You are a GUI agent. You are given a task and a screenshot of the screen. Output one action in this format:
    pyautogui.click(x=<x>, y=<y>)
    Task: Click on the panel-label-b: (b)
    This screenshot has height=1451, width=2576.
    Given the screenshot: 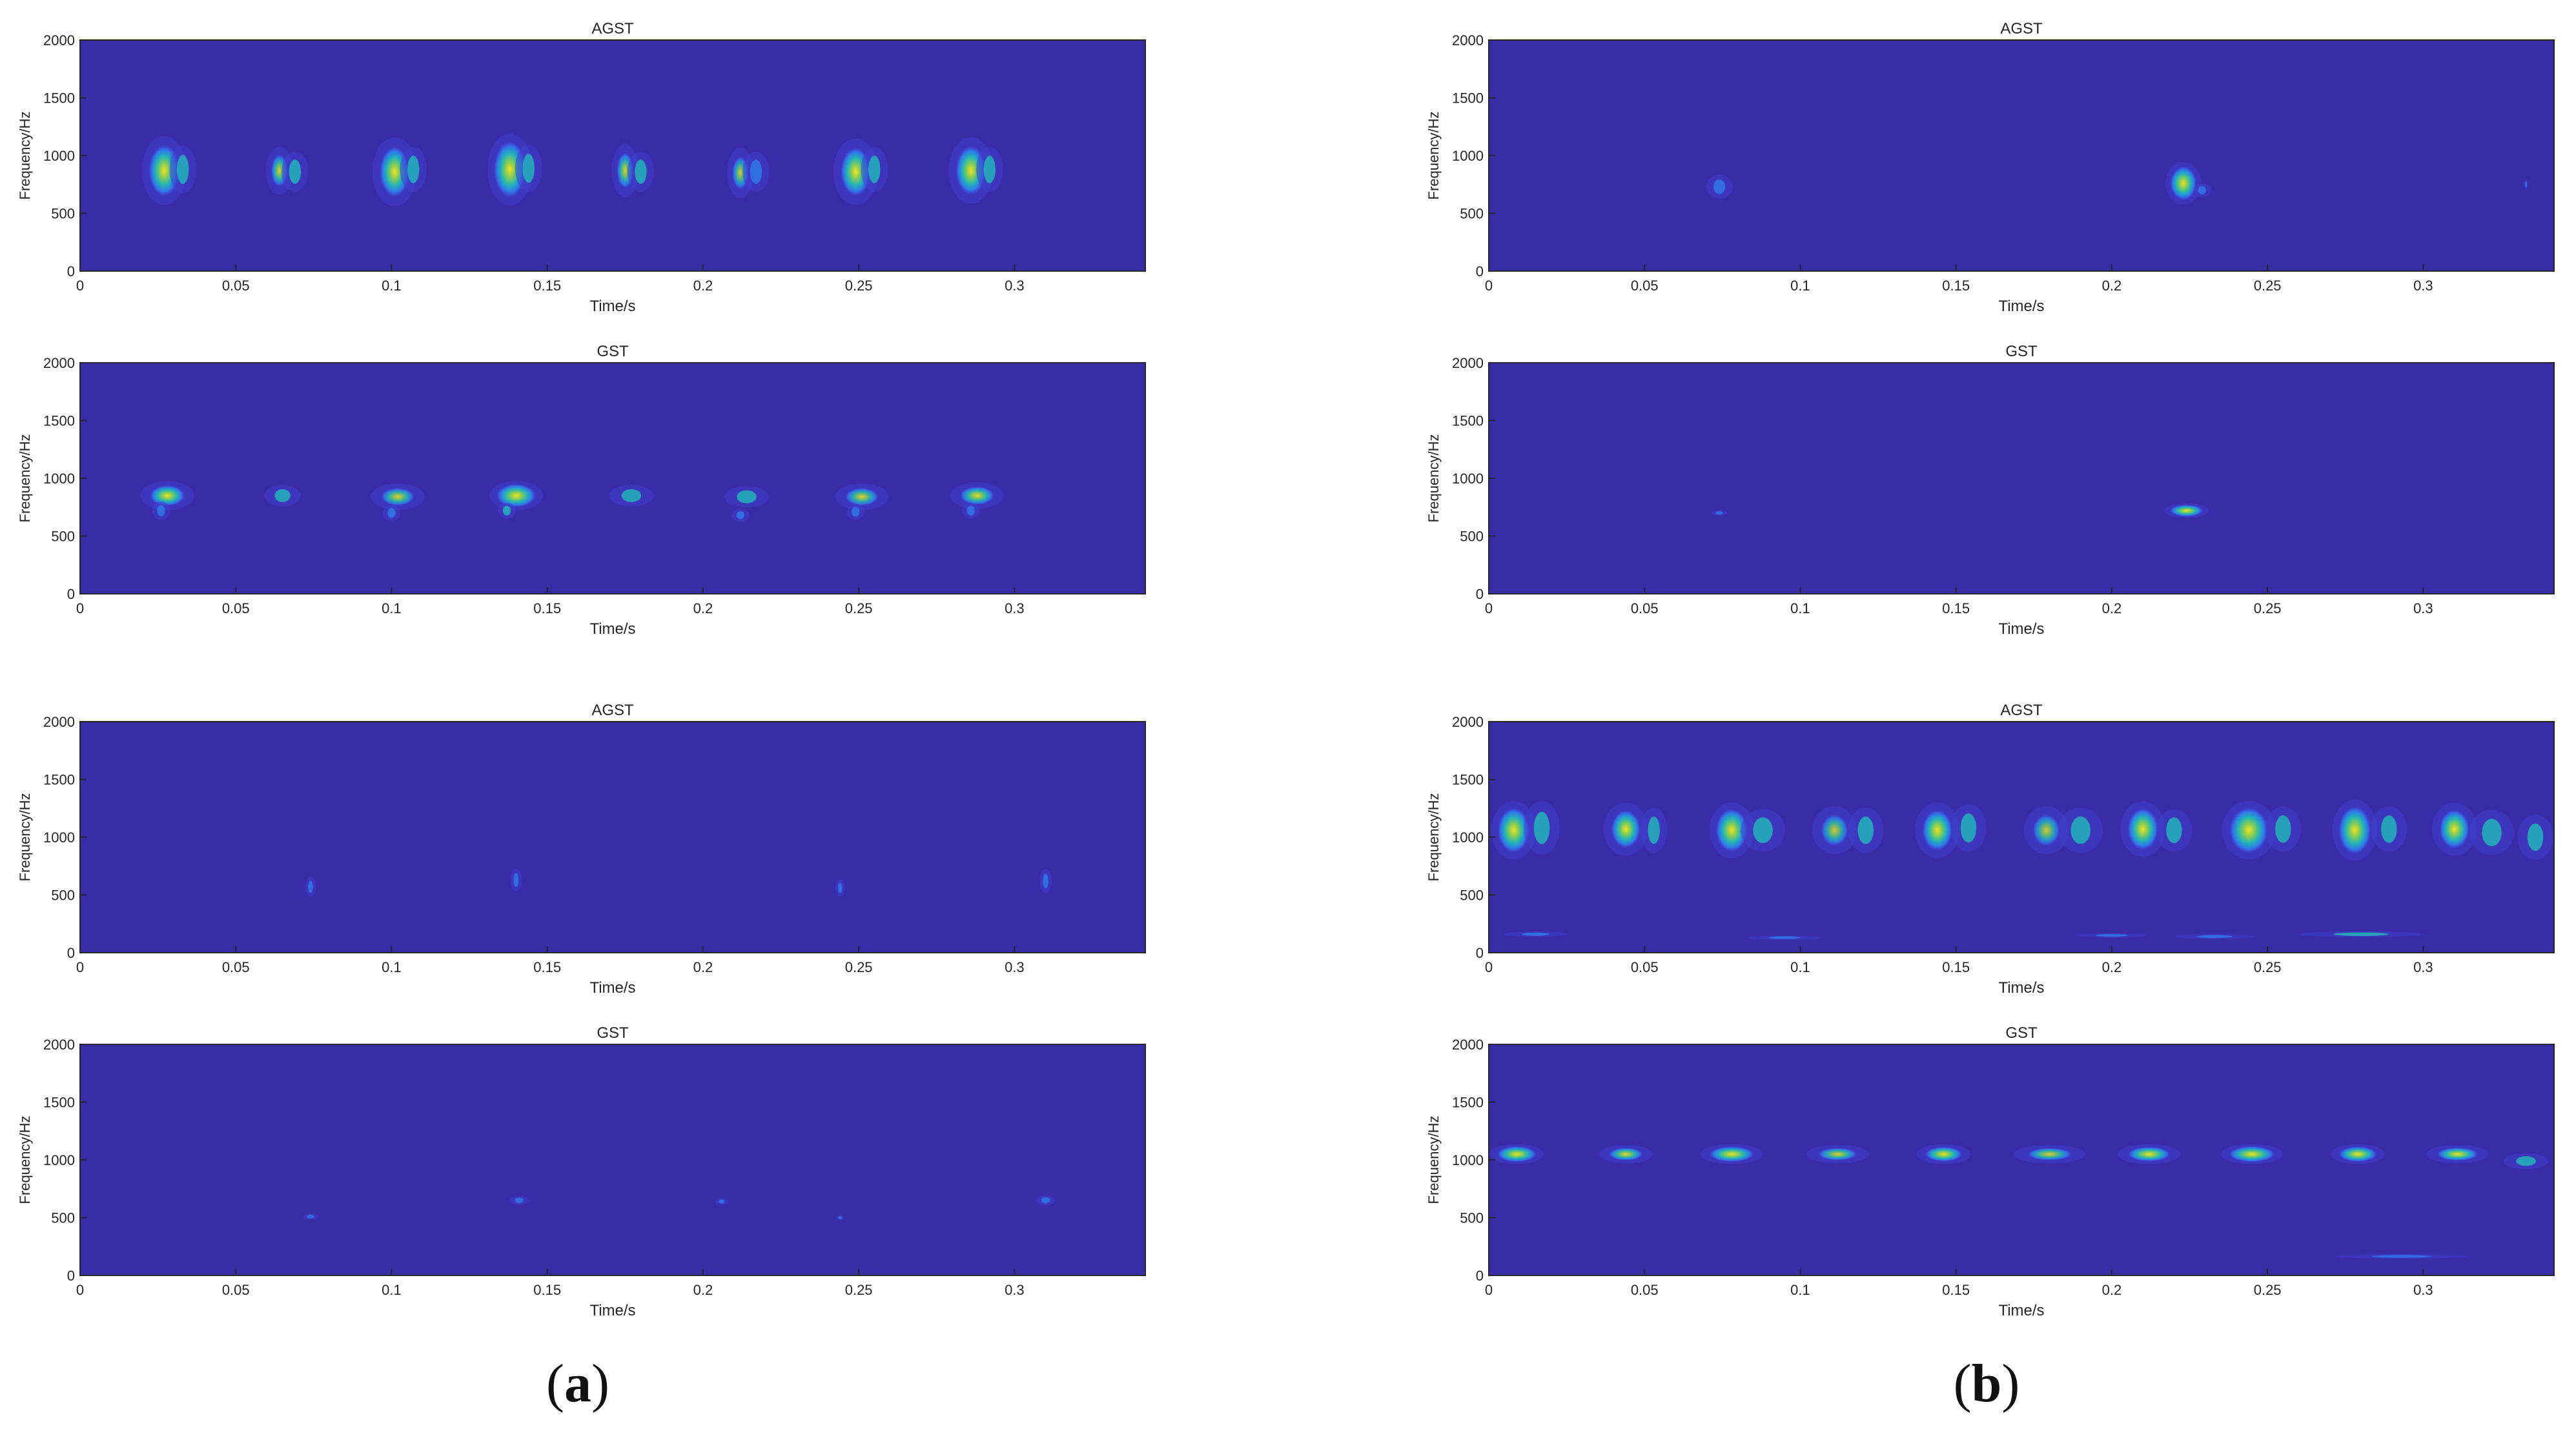 What is the action you would take?
    pyautogui.click(x=1987, y=1384)
    